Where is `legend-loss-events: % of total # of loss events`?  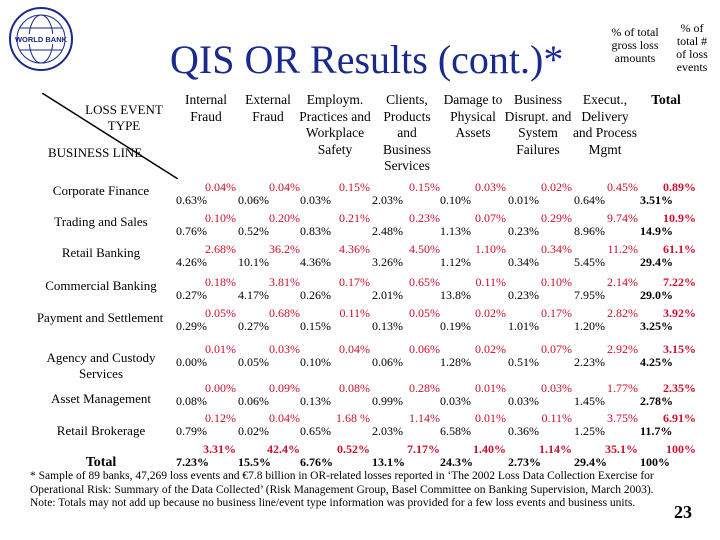
legend-loss-events: % of total # of loss events is located at coordinates (692, 47).